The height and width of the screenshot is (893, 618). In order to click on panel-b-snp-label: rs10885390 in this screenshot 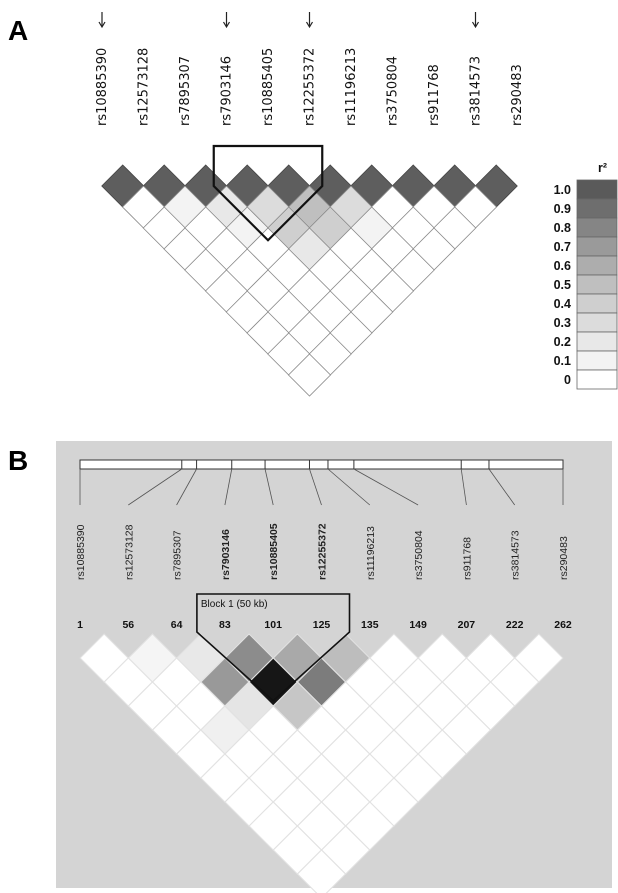, I will do `click(81, 552)`.